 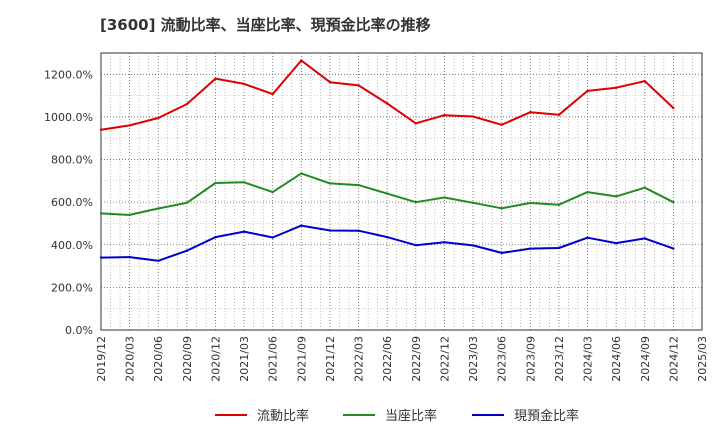 I want to click on x-tick-label: 2023/09, so click(x=530, y=359).